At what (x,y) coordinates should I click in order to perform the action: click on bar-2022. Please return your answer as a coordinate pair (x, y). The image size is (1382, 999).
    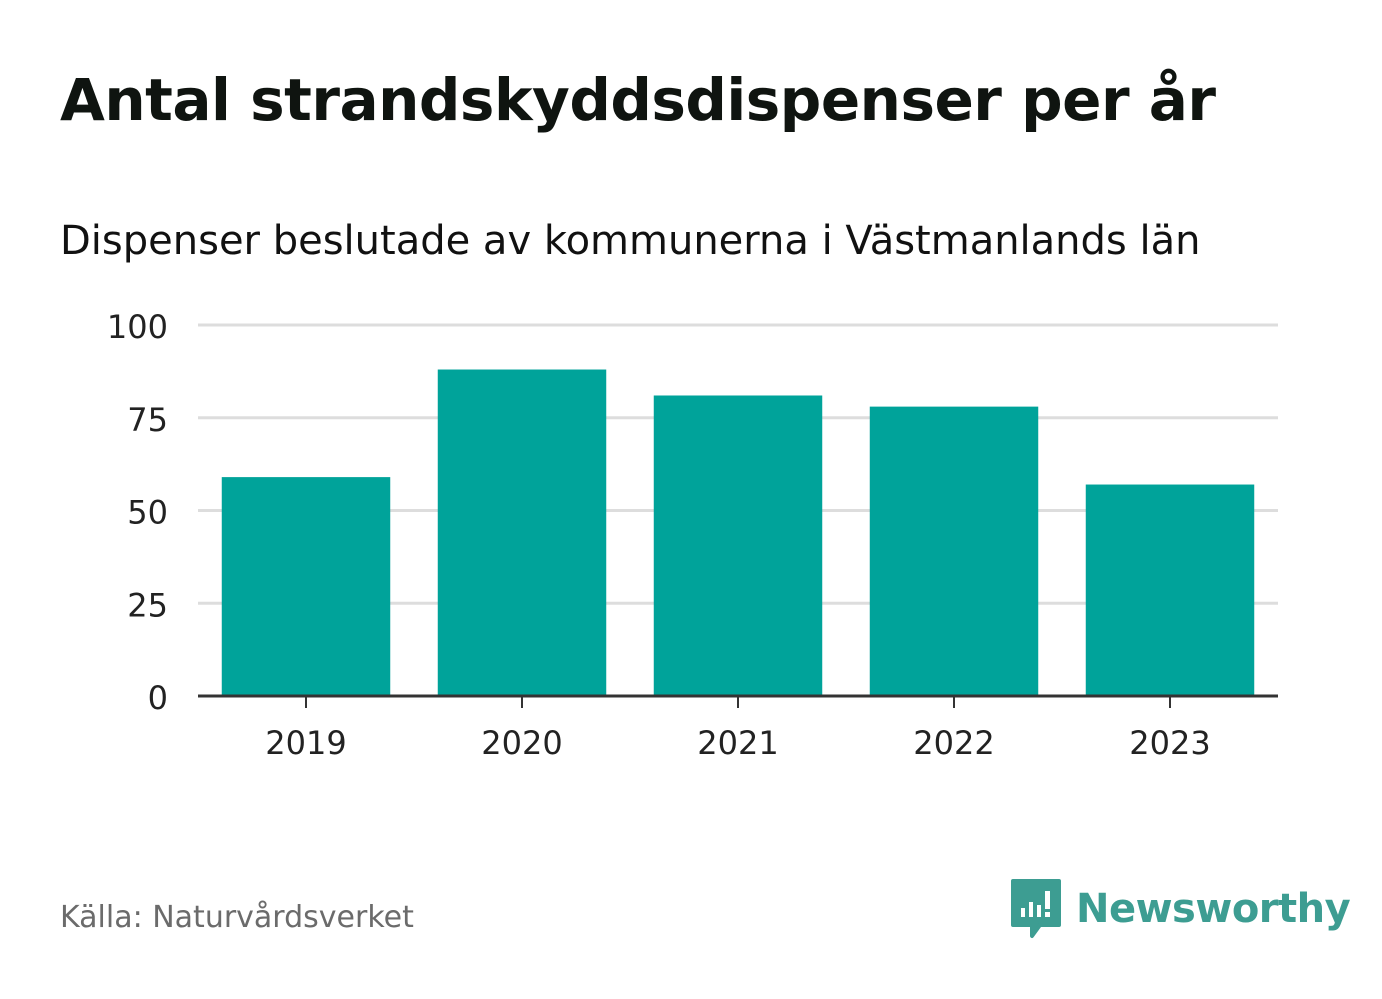
    Looking at the image, I should click on (954, 551).